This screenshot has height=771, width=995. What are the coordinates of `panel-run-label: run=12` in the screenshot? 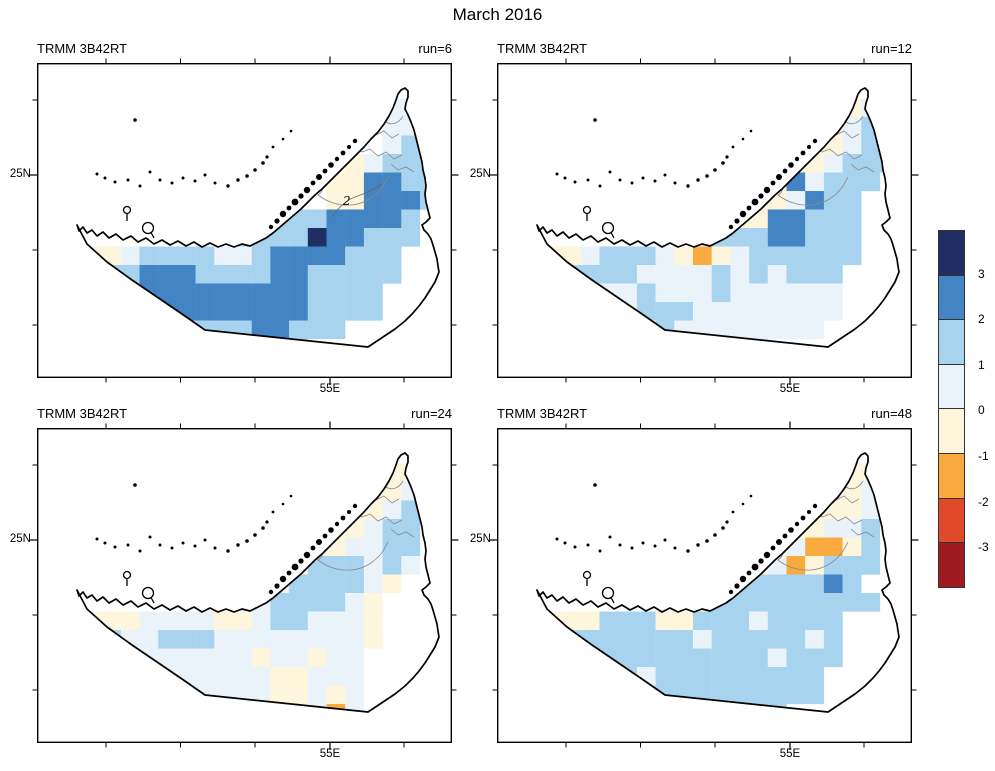 It's located at (891, 48).